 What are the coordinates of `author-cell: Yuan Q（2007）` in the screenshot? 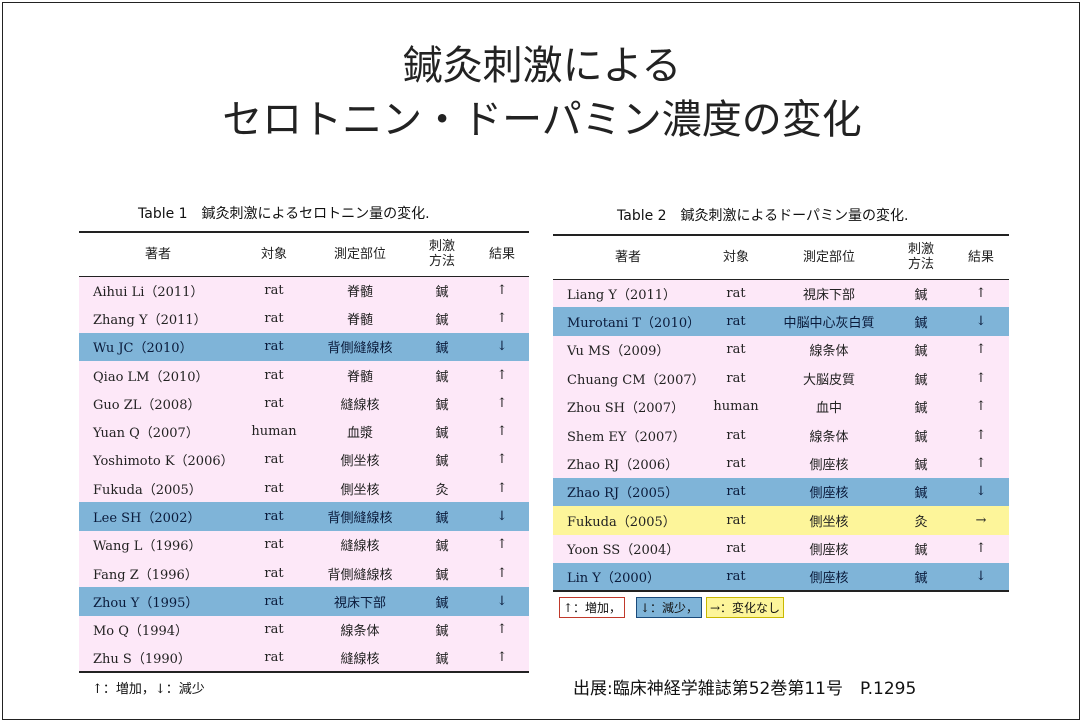 It's located at (158, 431).